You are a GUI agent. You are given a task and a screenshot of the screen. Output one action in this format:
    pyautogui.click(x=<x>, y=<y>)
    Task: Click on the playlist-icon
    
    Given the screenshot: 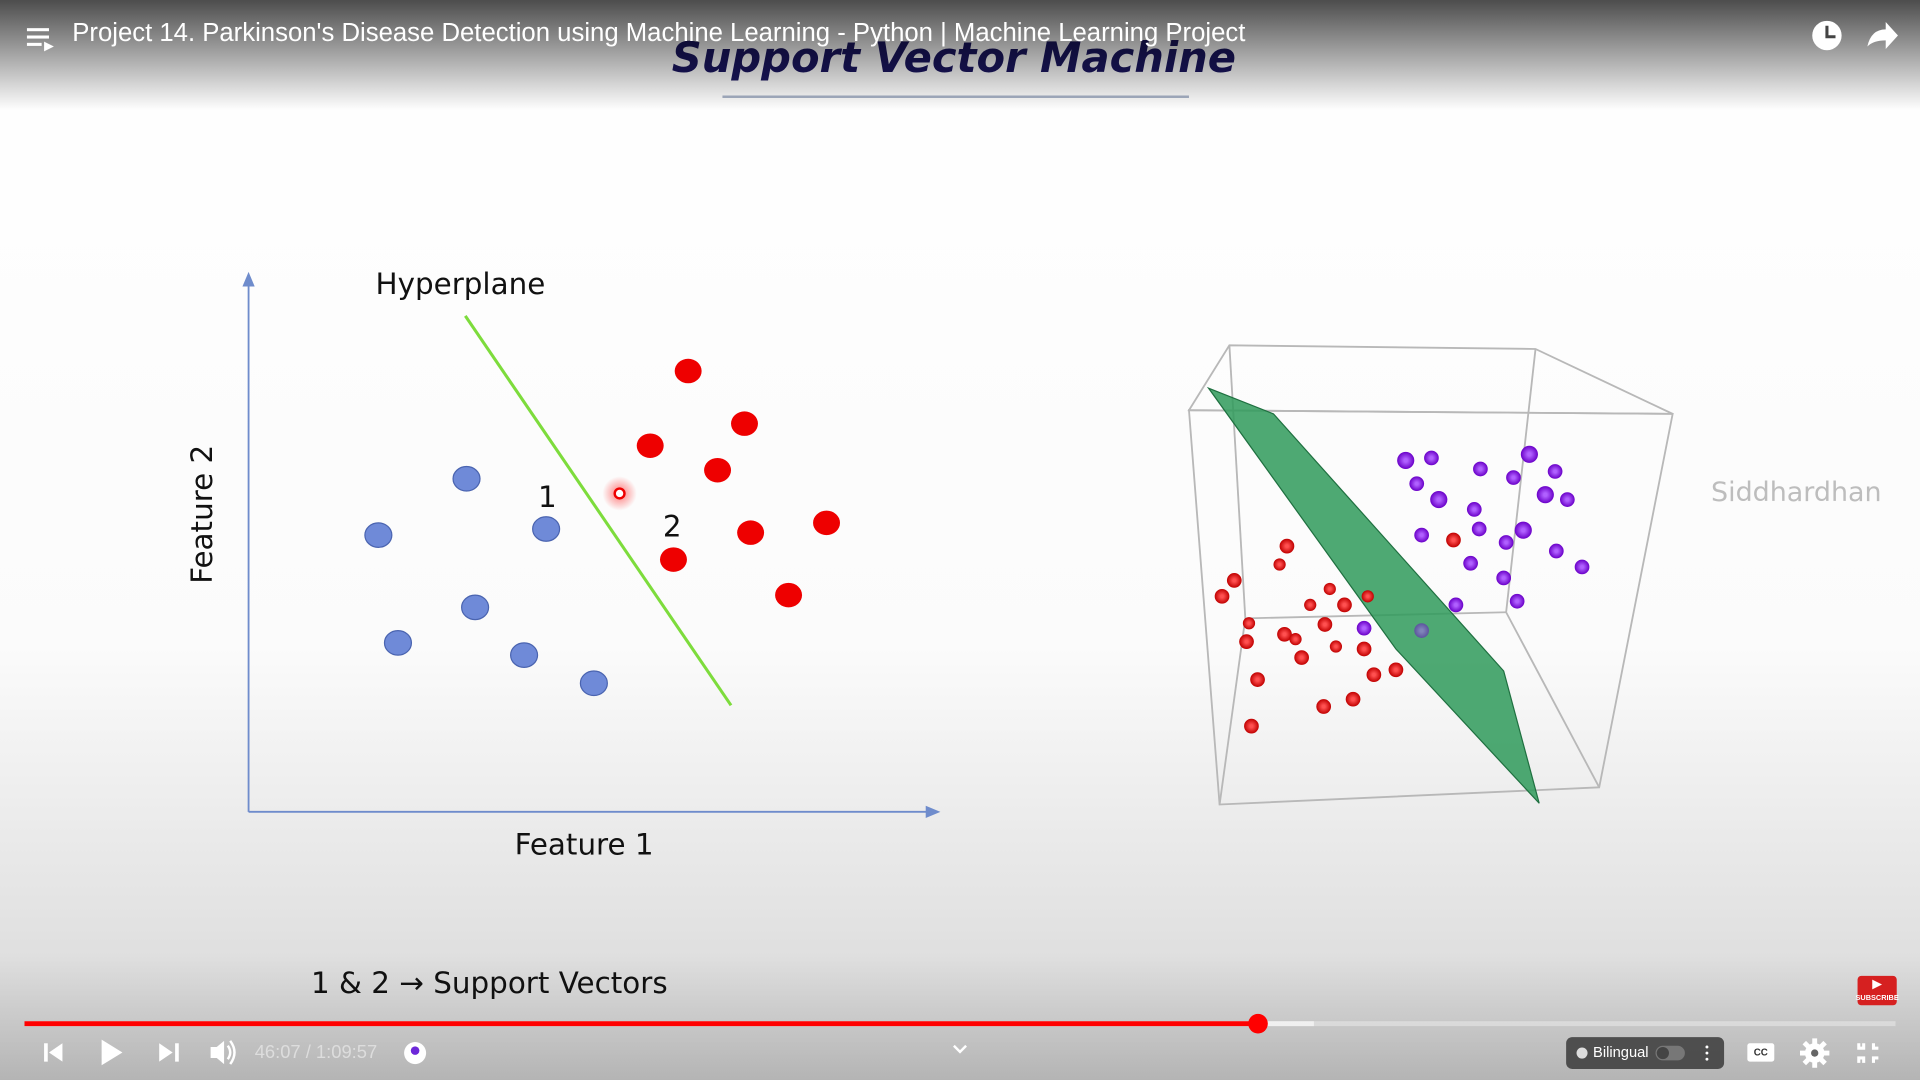 What is the action you would take?
    pyautogui.click(x=40, y=40)
    